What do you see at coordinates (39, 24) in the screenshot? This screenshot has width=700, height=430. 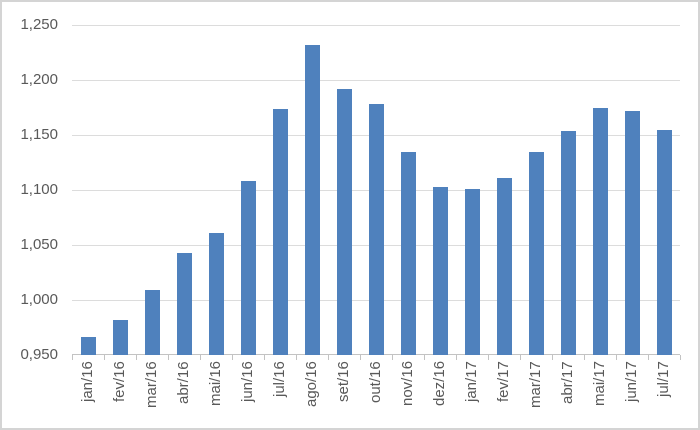 I see `y-tick-label: 1,250` at bounding box center [39, 24].